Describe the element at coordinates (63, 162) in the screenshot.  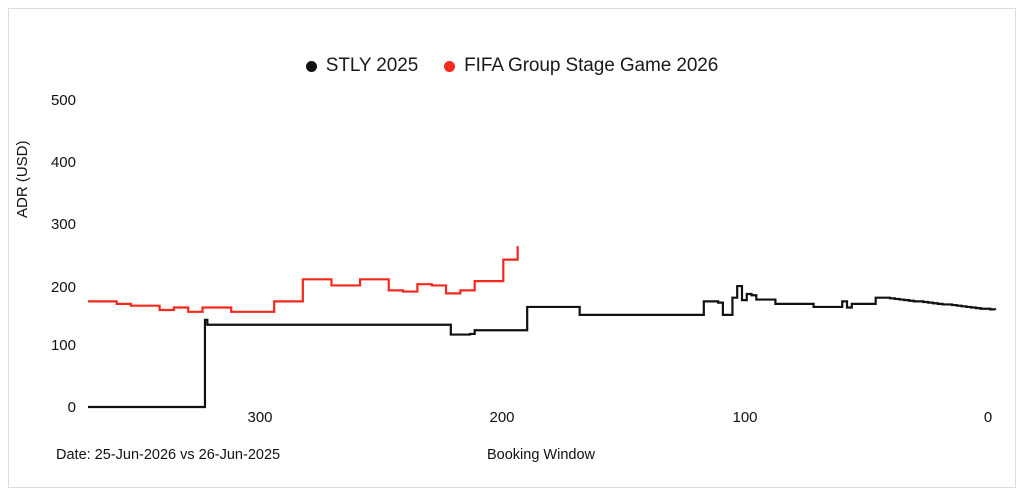
I see `y-tick-400: 400` at that location.